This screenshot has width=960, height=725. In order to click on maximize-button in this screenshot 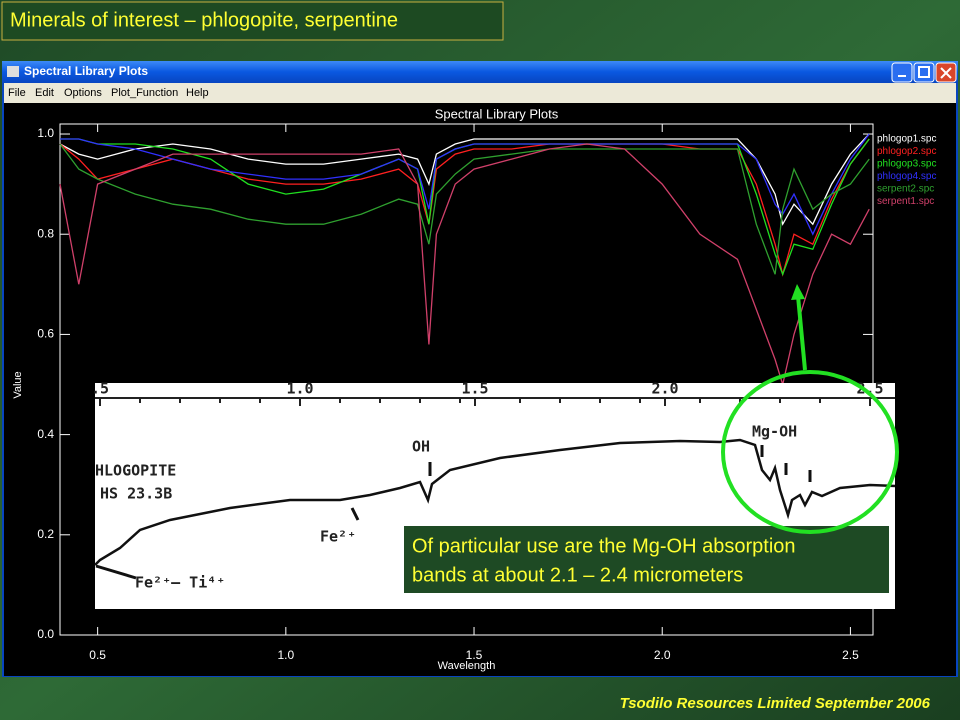, I will do `click(924, 72)`.